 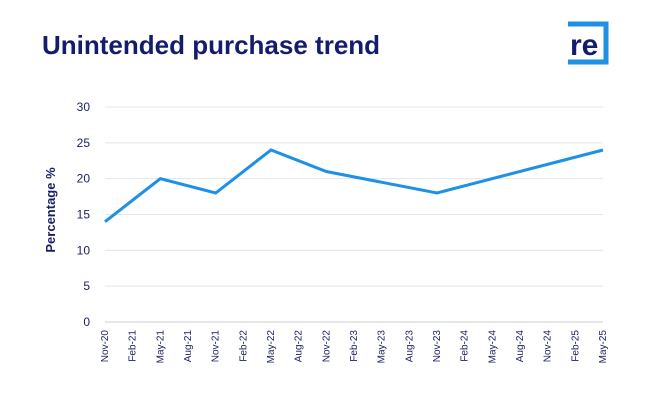 What do you see at coordinates (105, 346) in the screenshot?
I see `x-tick-label: Nov-20` at bounding box center [105, 346].